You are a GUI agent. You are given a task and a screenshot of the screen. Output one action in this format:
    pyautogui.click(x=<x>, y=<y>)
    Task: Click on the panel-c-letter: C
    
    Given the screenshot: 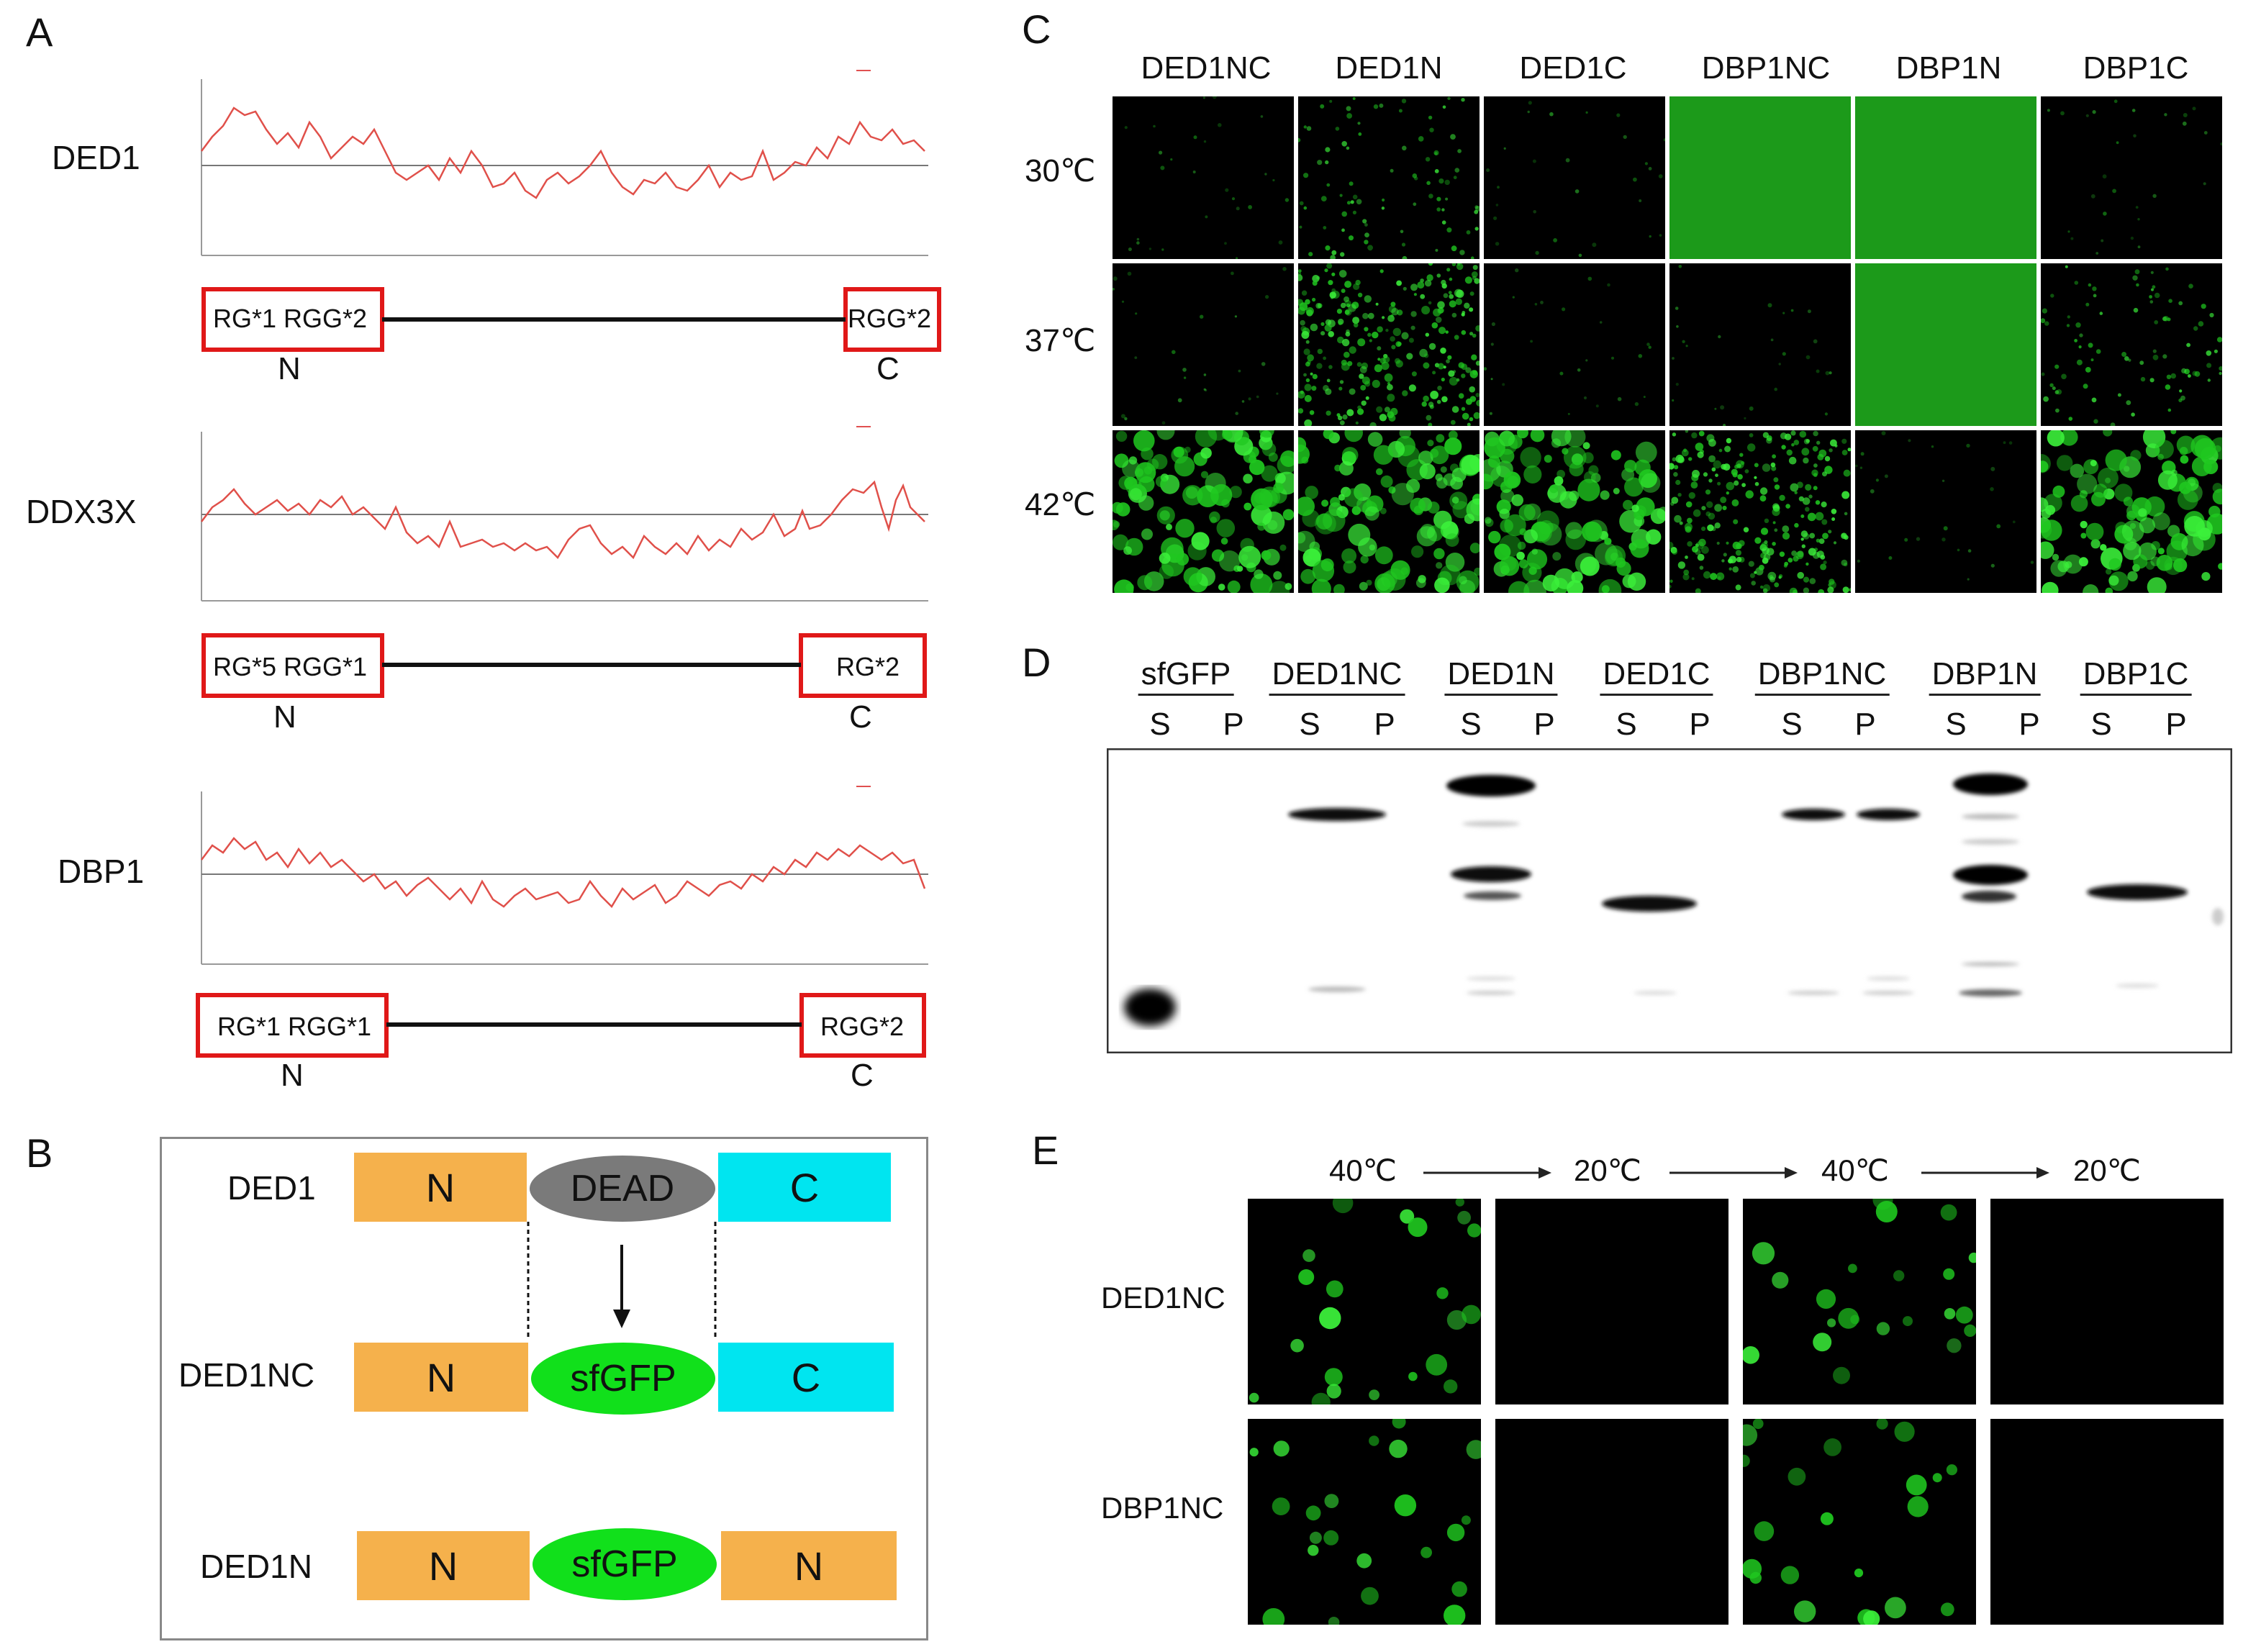 What is the action you would take?
    pyautogui.click(x=1036, y=29)
    